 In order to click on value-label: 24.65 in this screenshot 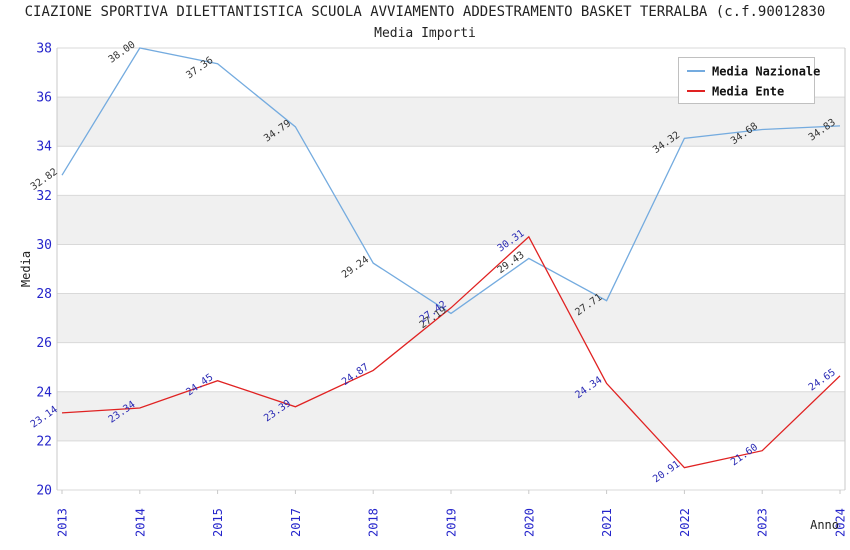, I will do `click(822, 380)`.